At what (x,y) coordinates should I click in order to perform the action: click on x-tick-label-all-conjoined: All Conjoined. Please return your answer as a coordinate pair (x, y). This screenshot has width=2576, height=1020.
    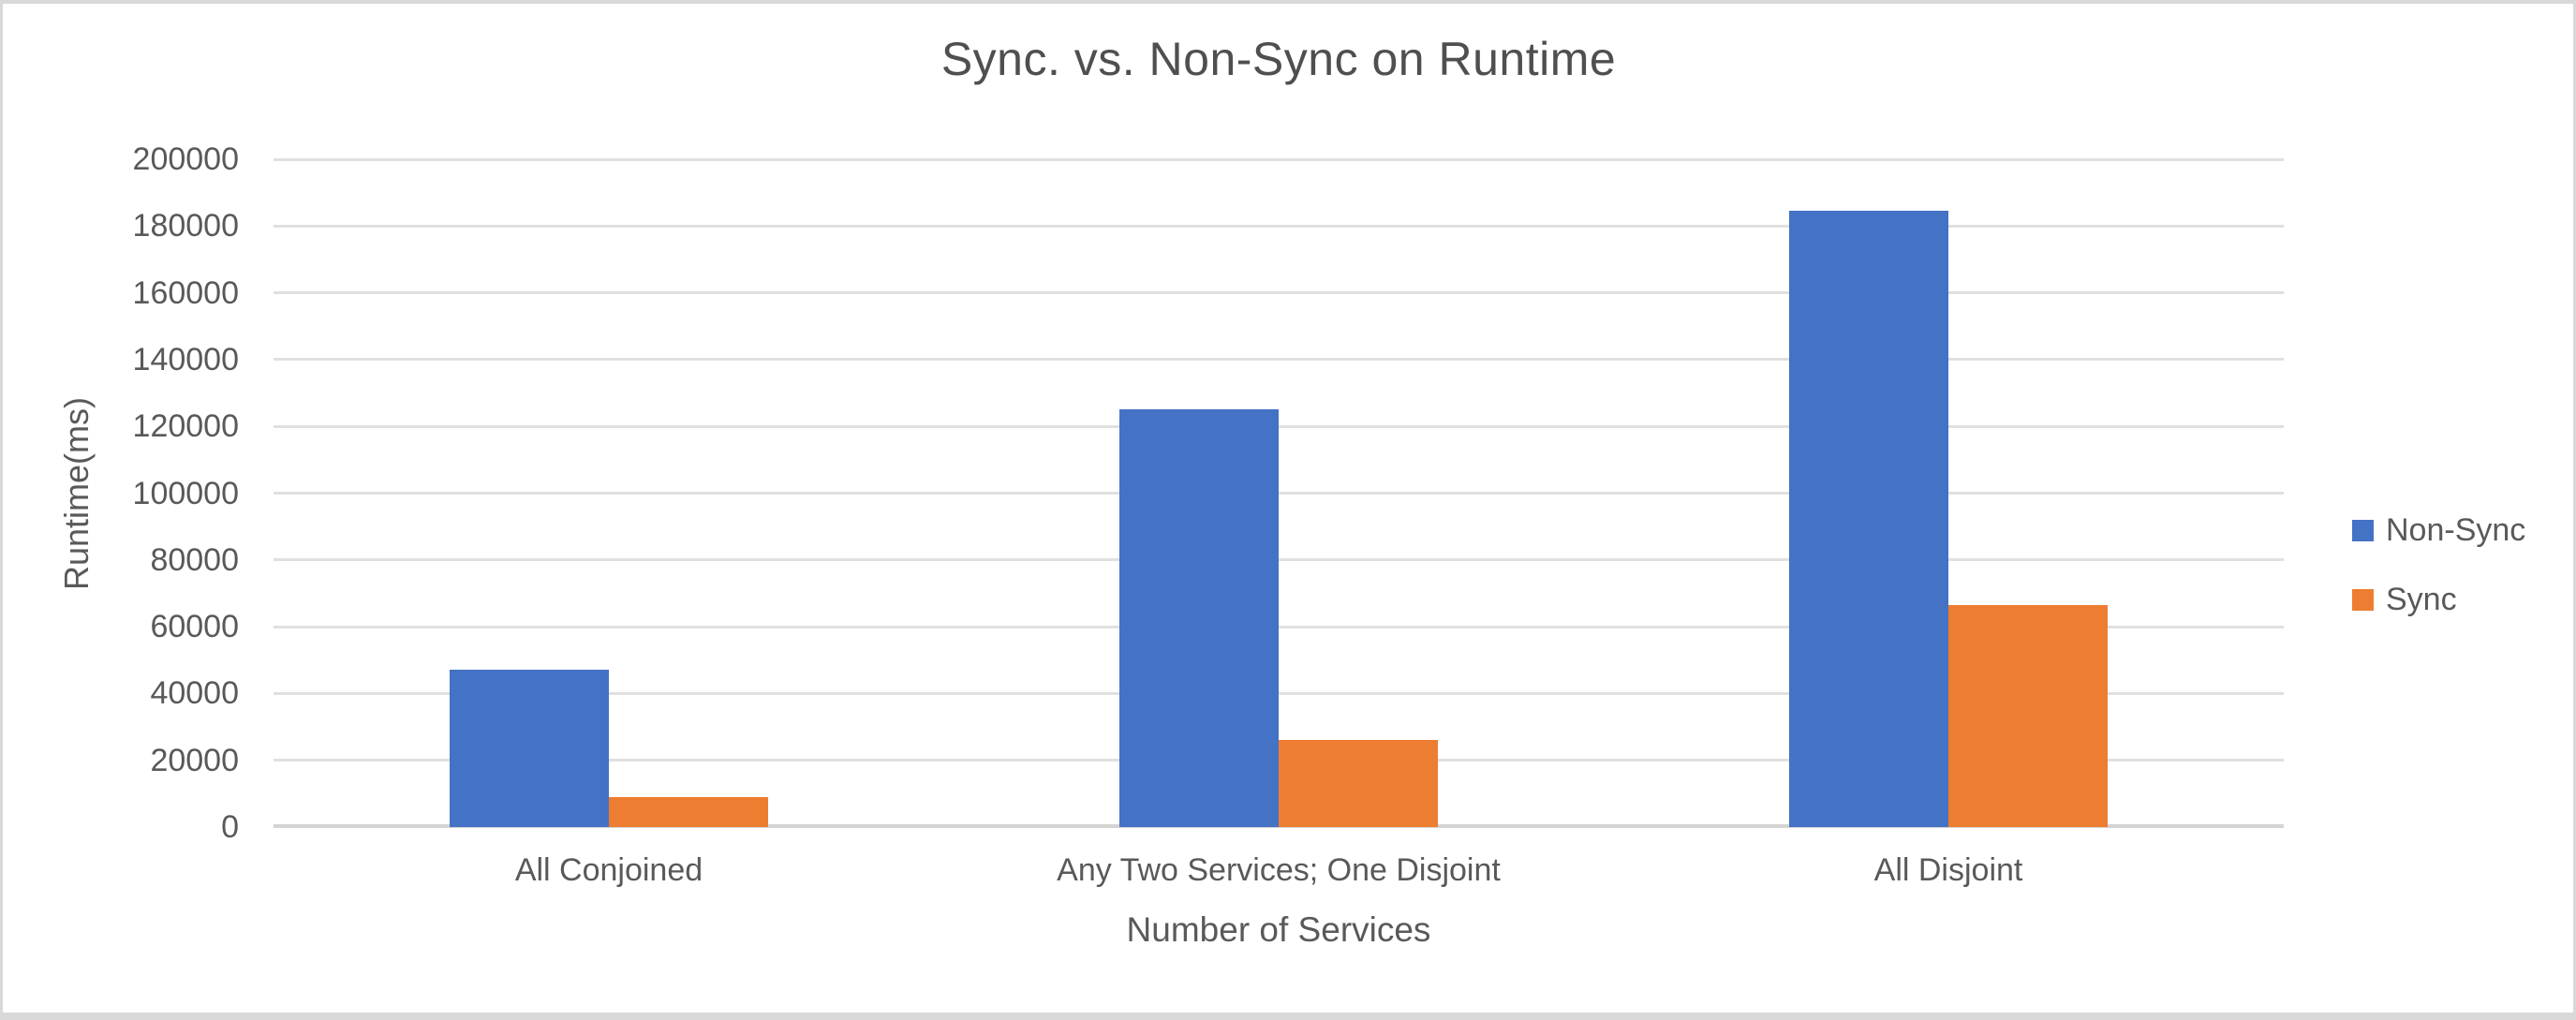
    Looking at the image, I should click on (609, 870).